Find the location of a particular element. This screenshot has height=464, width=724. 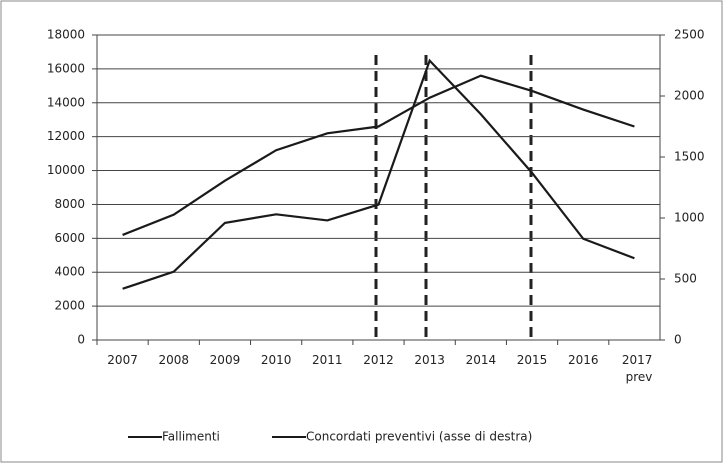

x-tick-label: 2017 prev is located at coordinates (637, 368).